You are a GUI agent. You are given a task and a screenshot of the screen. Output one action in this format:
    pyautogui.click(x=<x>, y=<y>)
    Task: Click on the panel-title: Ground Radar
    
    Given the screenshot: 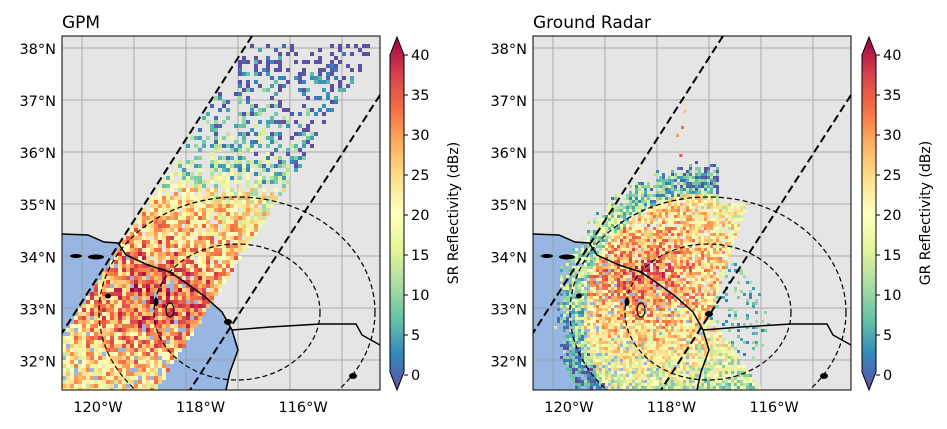 What is the action you would take?
    pyautogui.click(x=592, y=23)
    